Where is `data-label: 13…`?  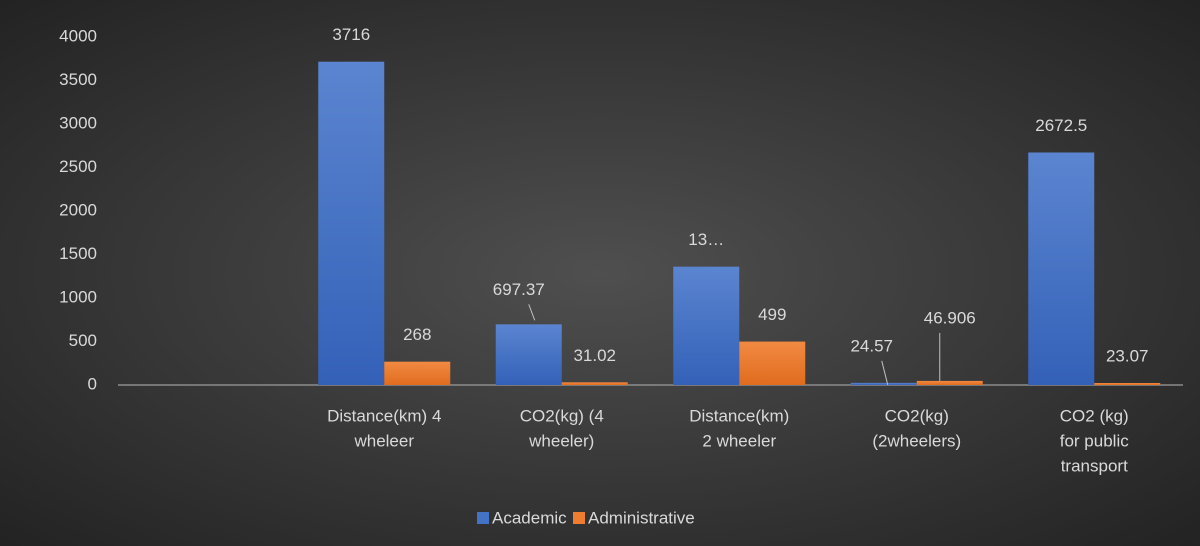
data-label: 13… is located at coordinates (706, 239).